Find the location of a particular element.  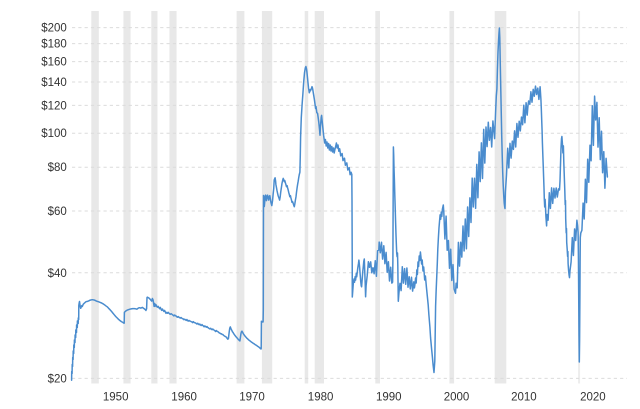

svg-text: $20 is located at coordinates (57, 379).